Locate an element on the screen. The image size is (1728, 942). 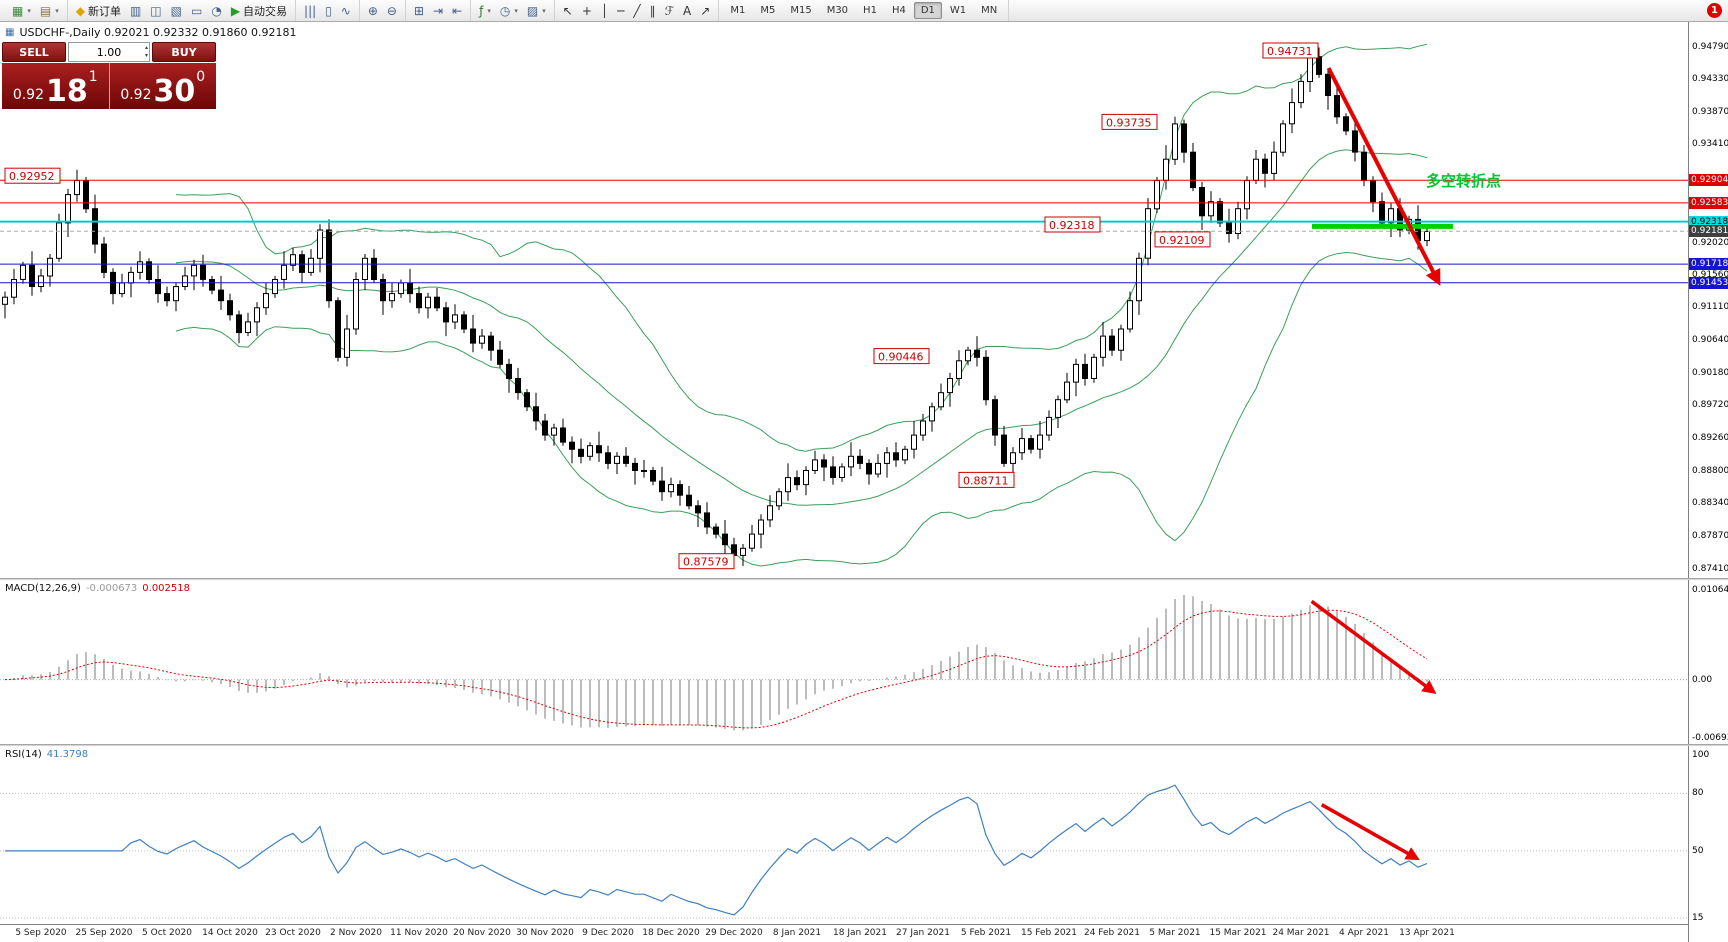
volume-input: 1.00 ▴ ▾ is located at coordinates (109, 52).